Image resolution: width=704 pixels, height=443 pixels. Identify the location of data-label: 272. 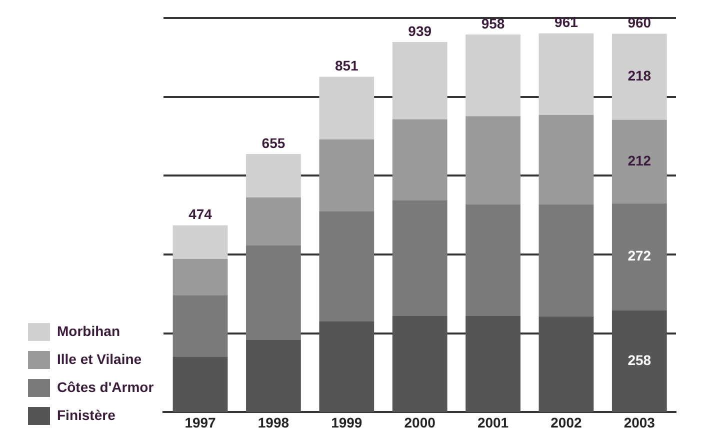
(640, 256).